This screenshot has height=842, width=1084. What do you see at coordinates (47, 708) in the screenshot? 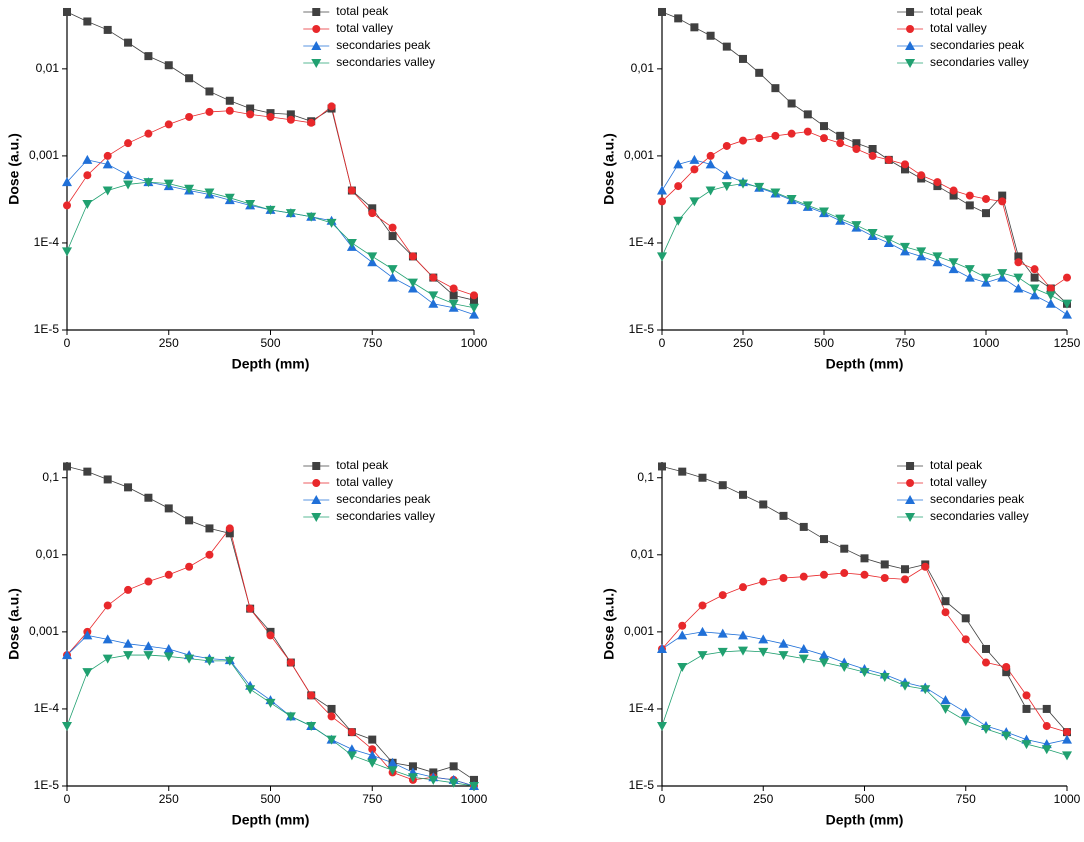
I see `y-tick-label: 1E-4` at bounding box center [47, 708].